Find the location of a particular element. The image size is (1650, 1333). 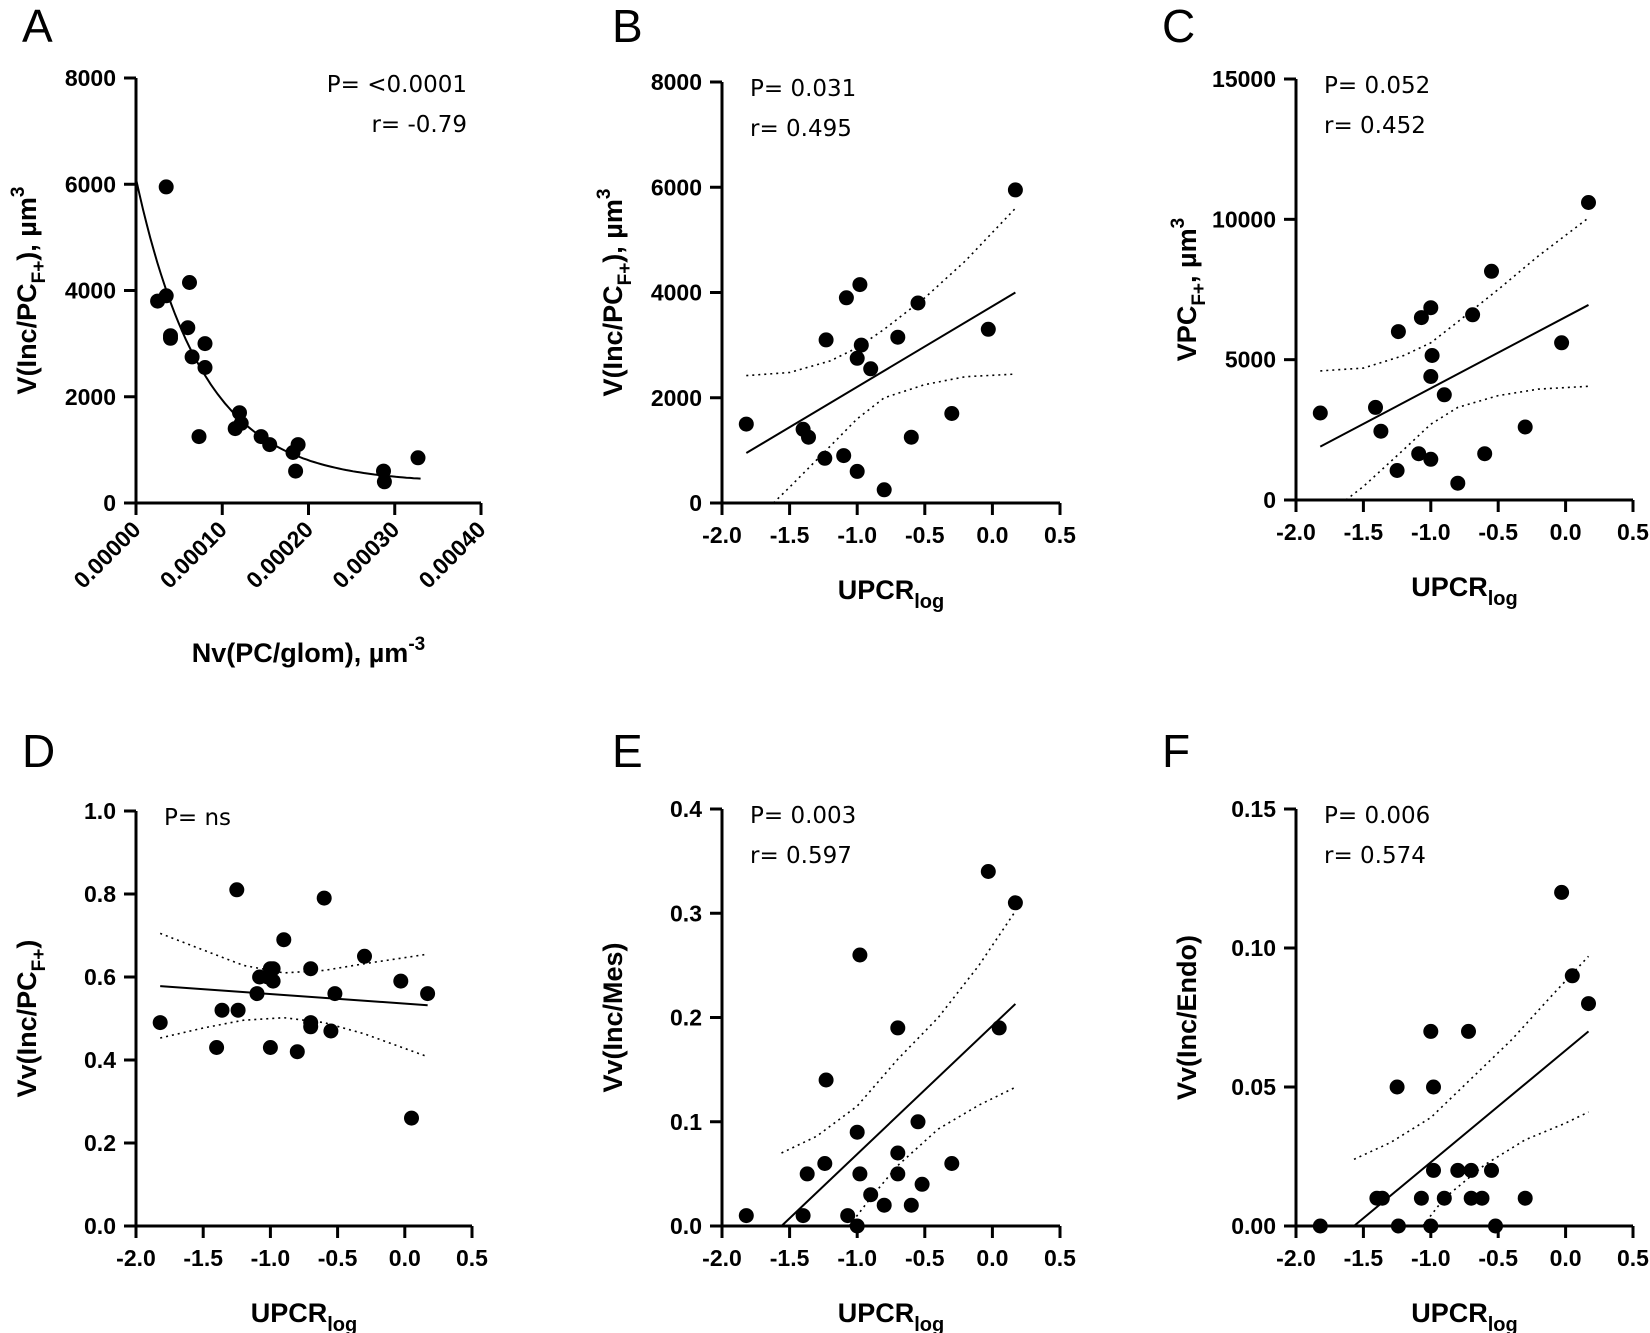

panel-letter: A is located at coordinates (37, 26).